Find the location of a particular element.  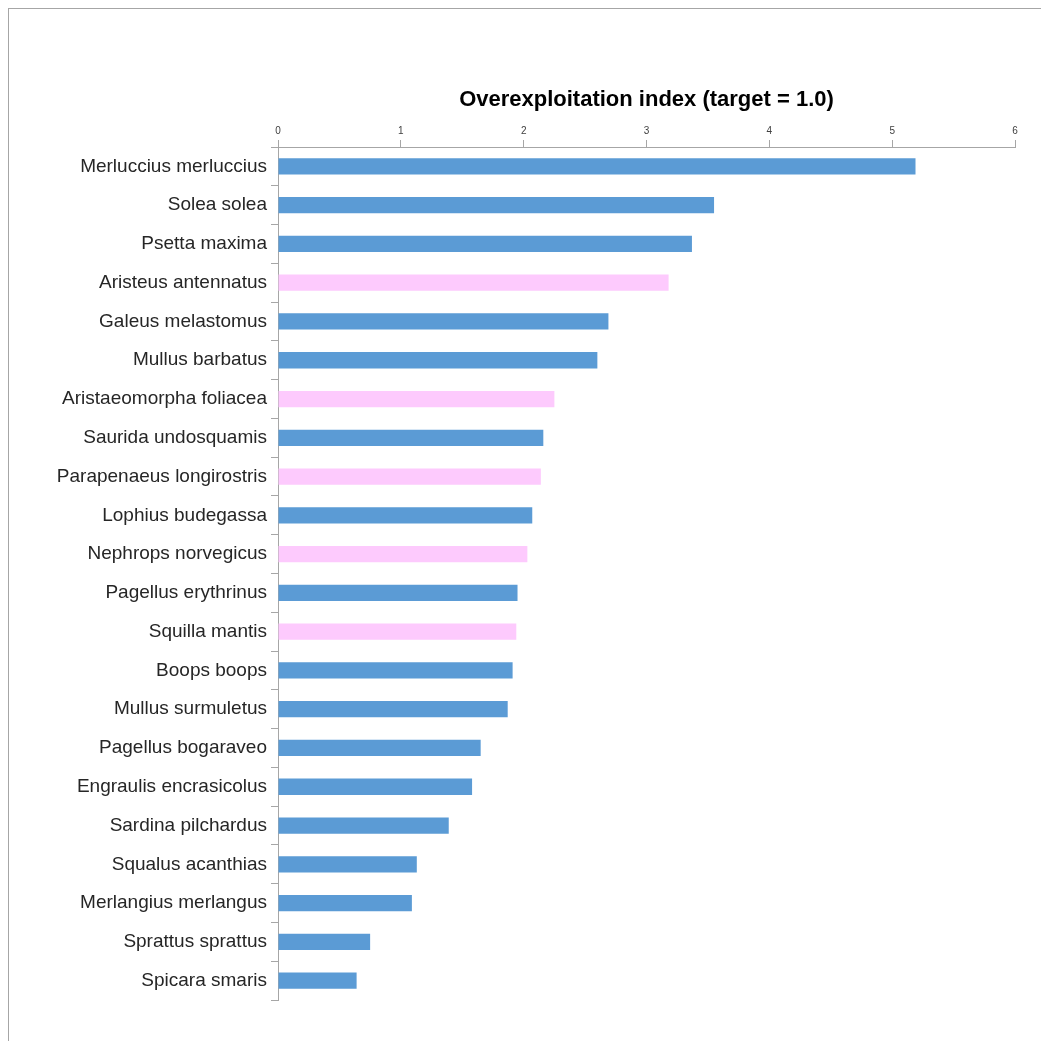

y-tick-label: Lophius budegassa is located at coordinates (185, 514).